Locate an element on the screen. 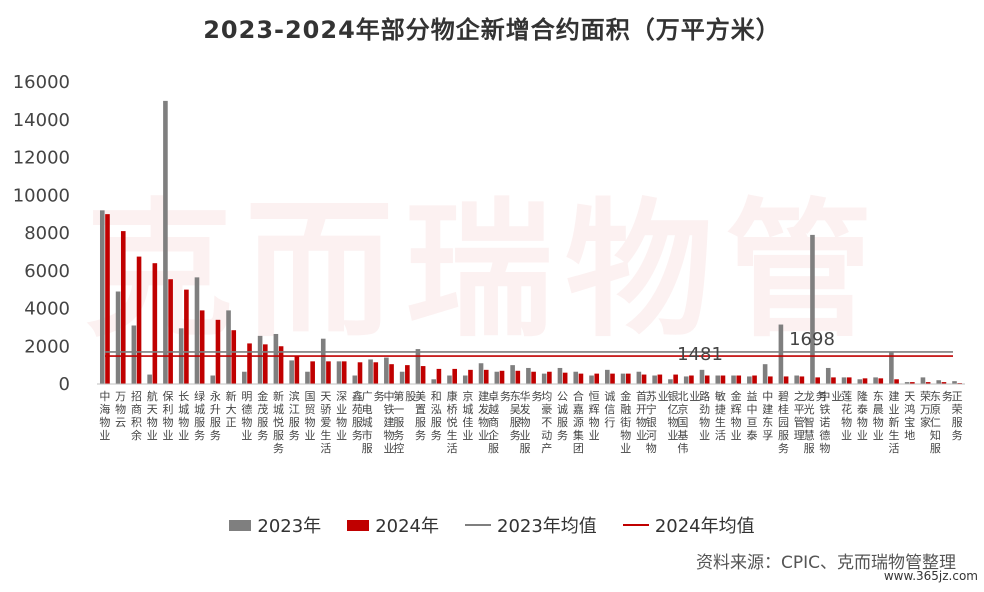 The image size is (984, 592). x-tick-label: 合嘉源集团 is located at coordinates (578, 422).